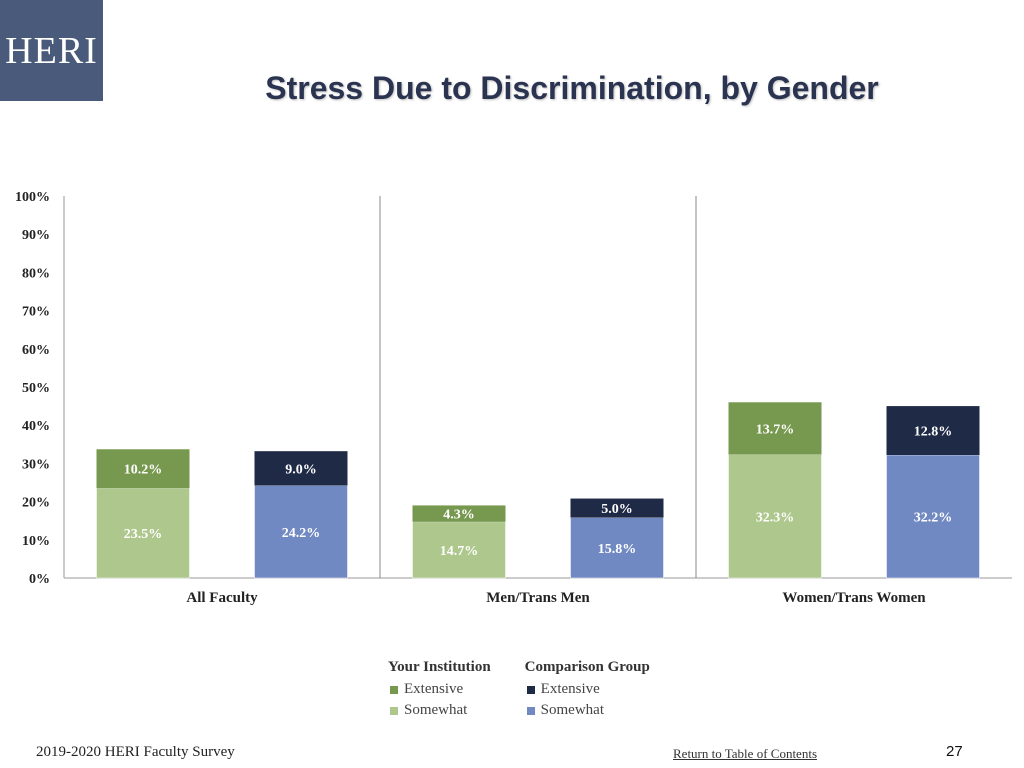 This screenshot has width=1024, height=768. I want to click on legend-swatch-institution-somewhat, so click(394, 710).